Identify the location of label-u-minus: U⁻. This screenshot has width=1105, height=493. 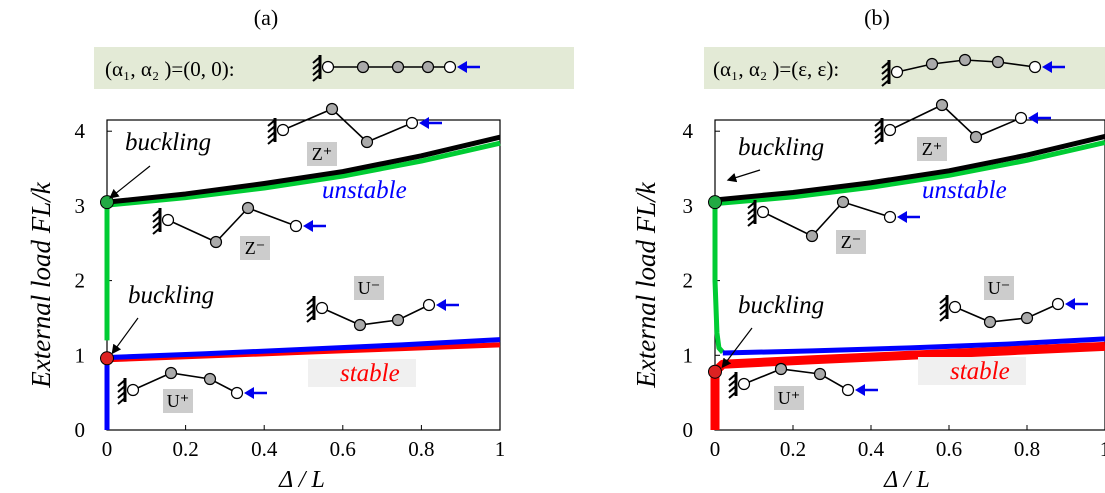
(999, 288).